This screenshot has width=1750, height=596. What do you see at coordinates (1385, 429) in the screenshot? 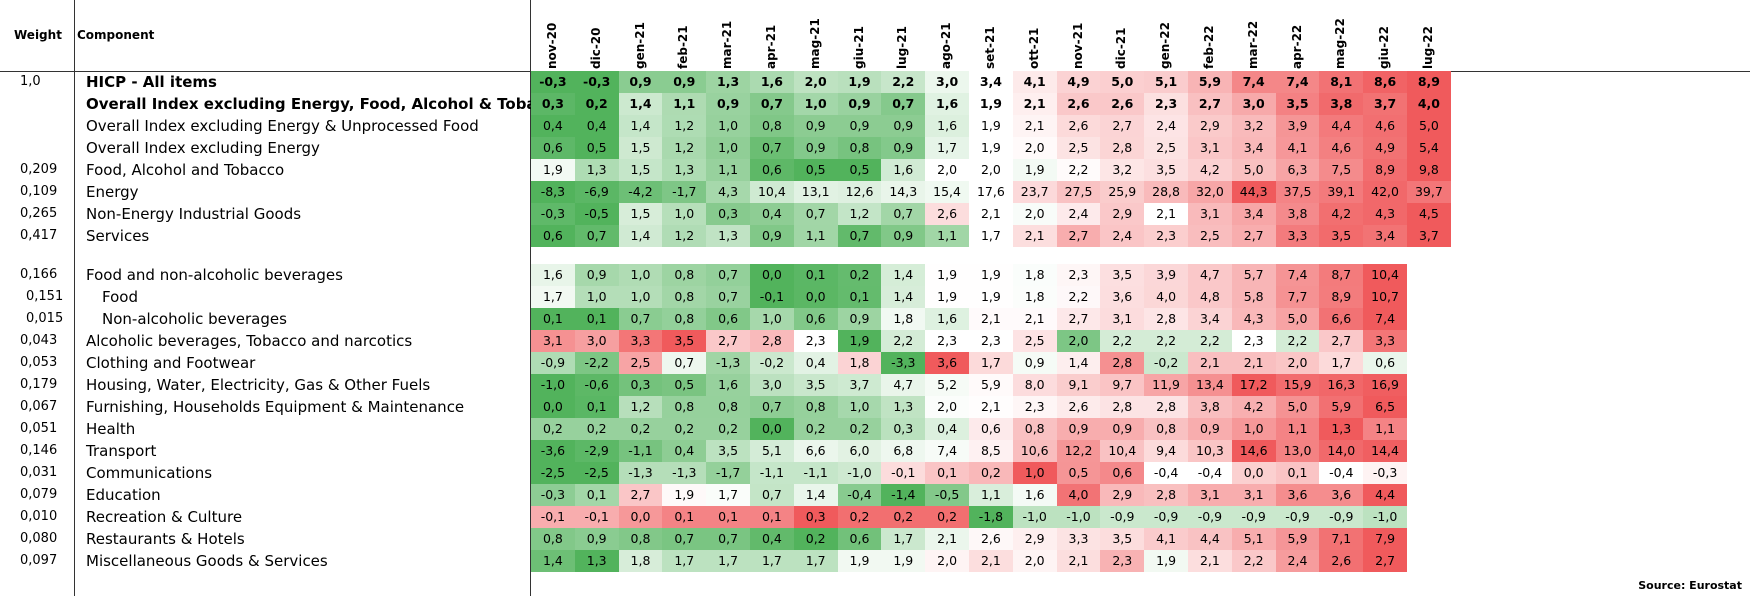
I see `heatmap-cell: 1,1` at bounding box center [1385, 429].